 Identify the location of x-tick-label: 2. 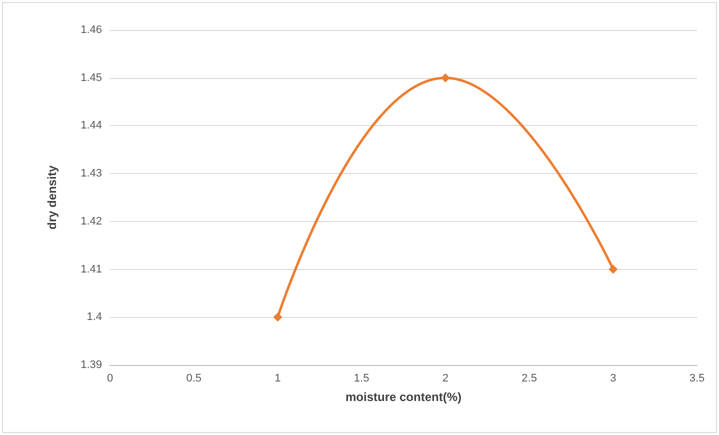
(445, 378).